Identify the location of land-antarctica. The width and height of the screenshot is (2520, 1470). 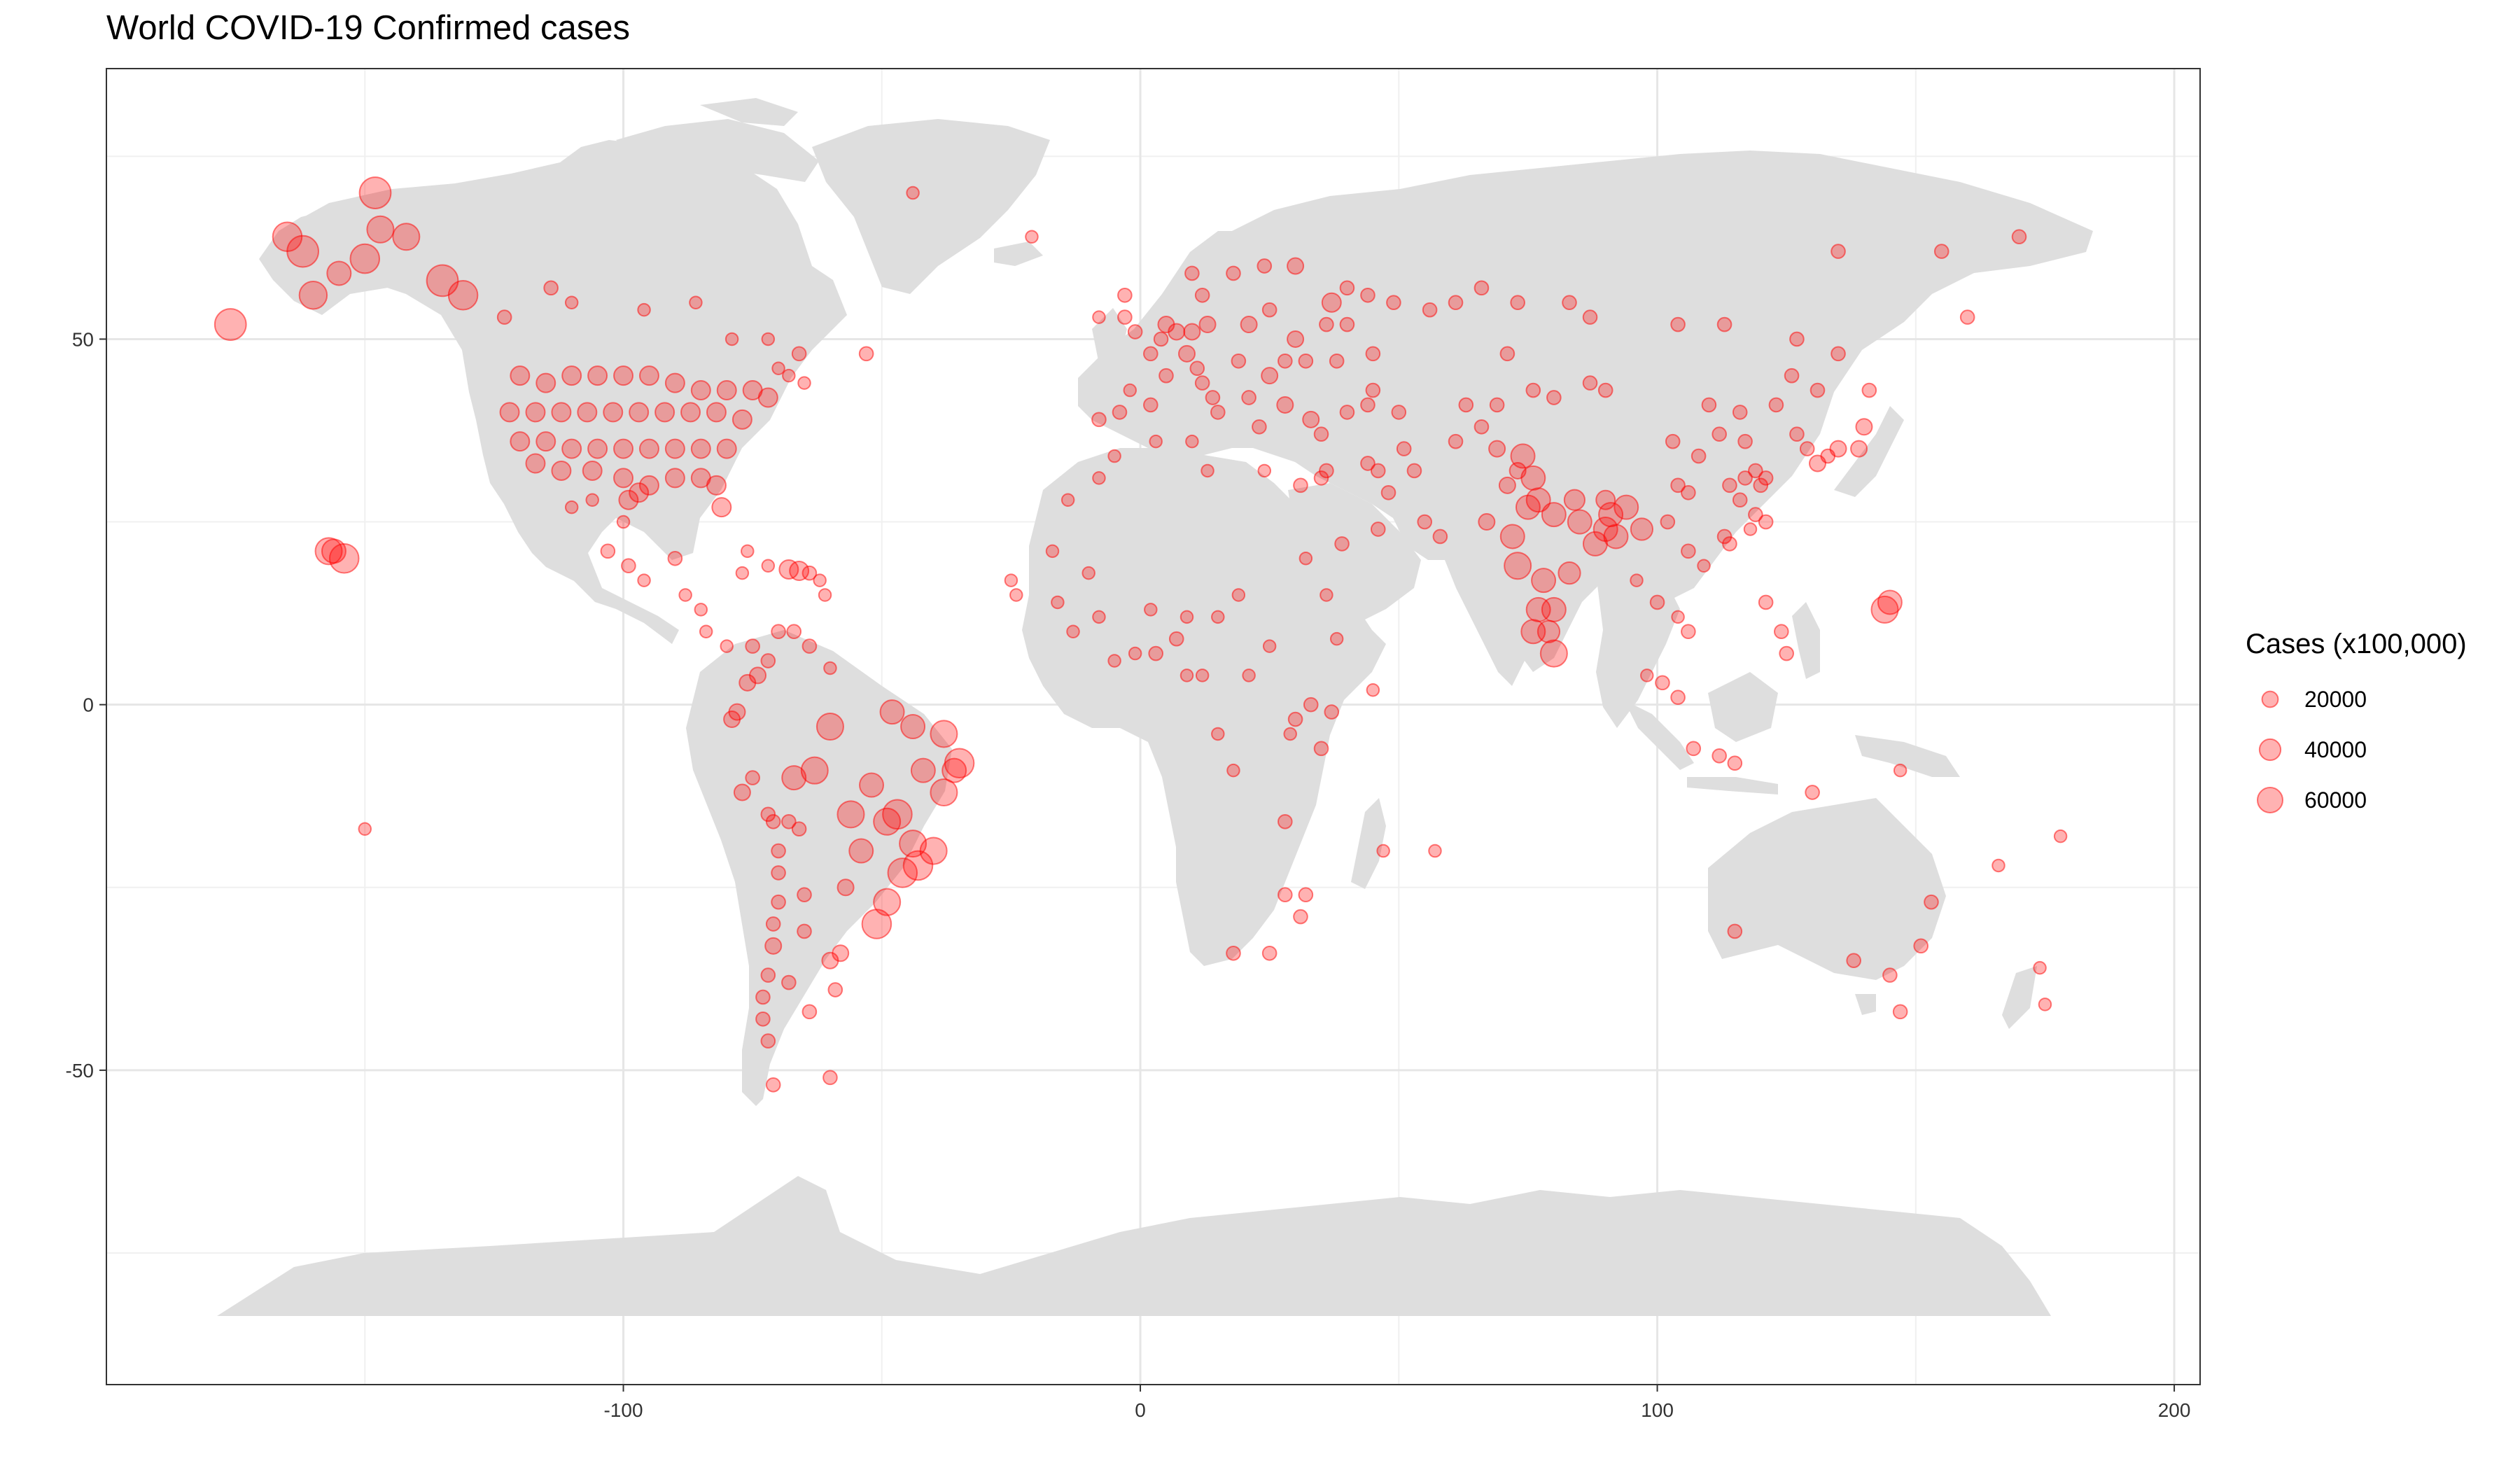
(1134, 1246).